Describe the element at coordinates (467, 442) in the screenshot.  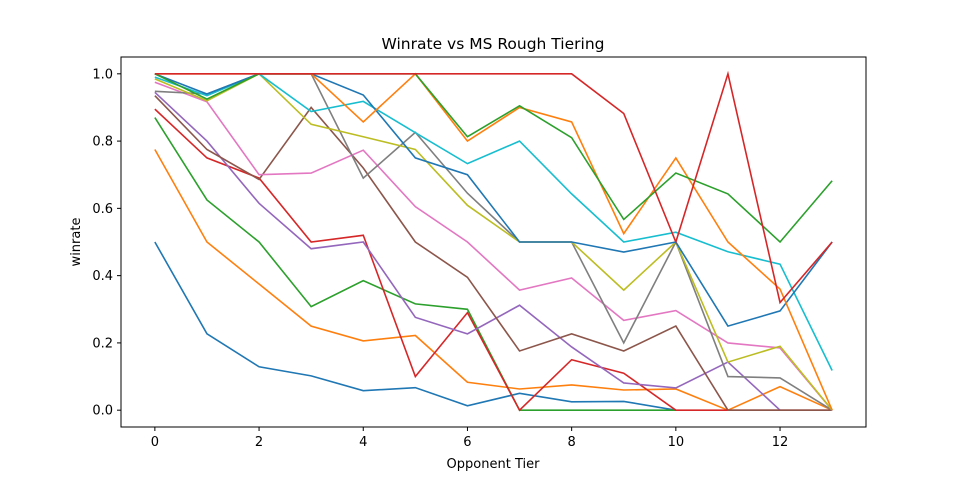
I see `x-tick-label: 6` at that location.